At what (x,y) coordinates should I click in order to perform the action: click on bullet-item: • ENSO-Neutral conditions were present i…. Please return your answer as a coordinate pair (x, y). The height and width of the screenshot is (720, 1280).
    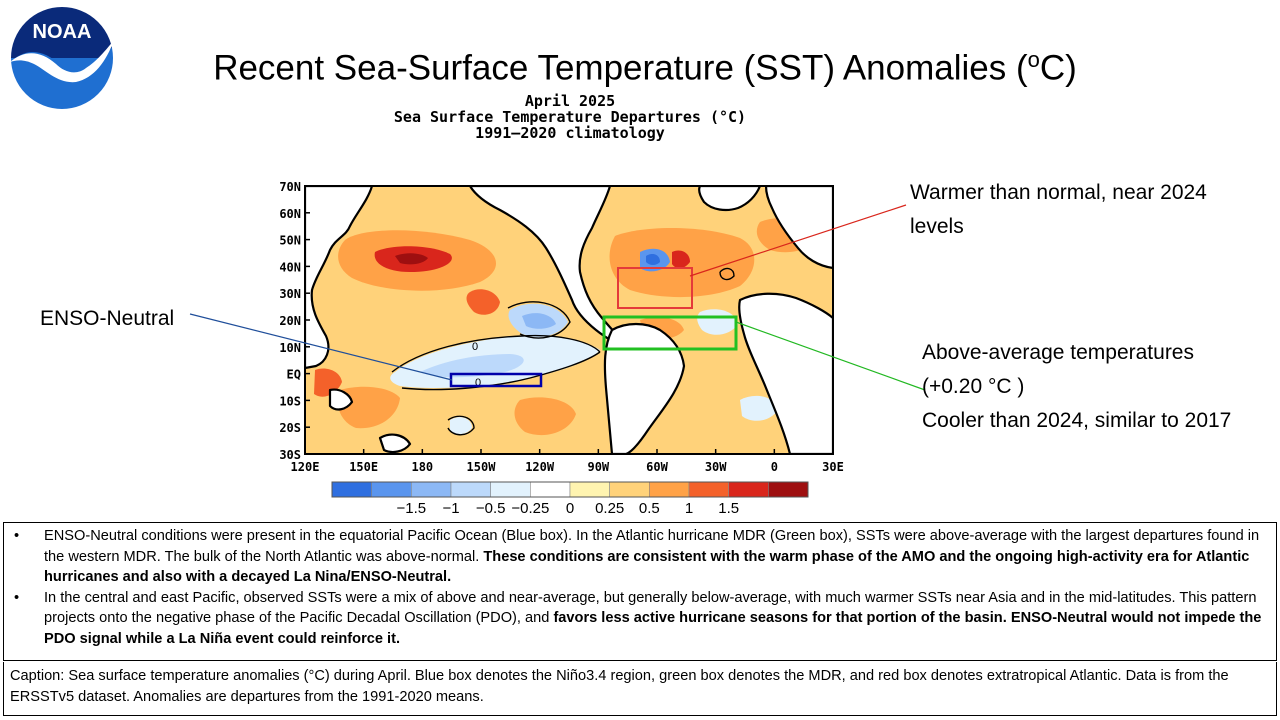
    Looking at the image, I should click on (641, 557).